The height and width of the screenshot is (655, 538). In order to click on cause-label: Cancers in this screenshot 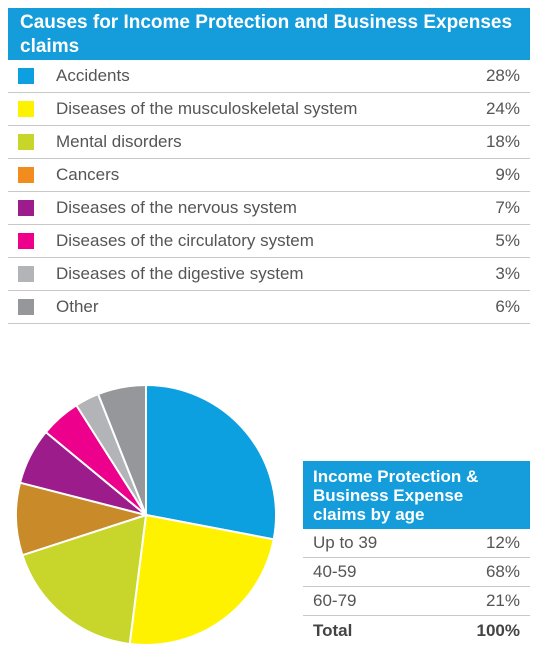, I will do `click(88, 174)`.